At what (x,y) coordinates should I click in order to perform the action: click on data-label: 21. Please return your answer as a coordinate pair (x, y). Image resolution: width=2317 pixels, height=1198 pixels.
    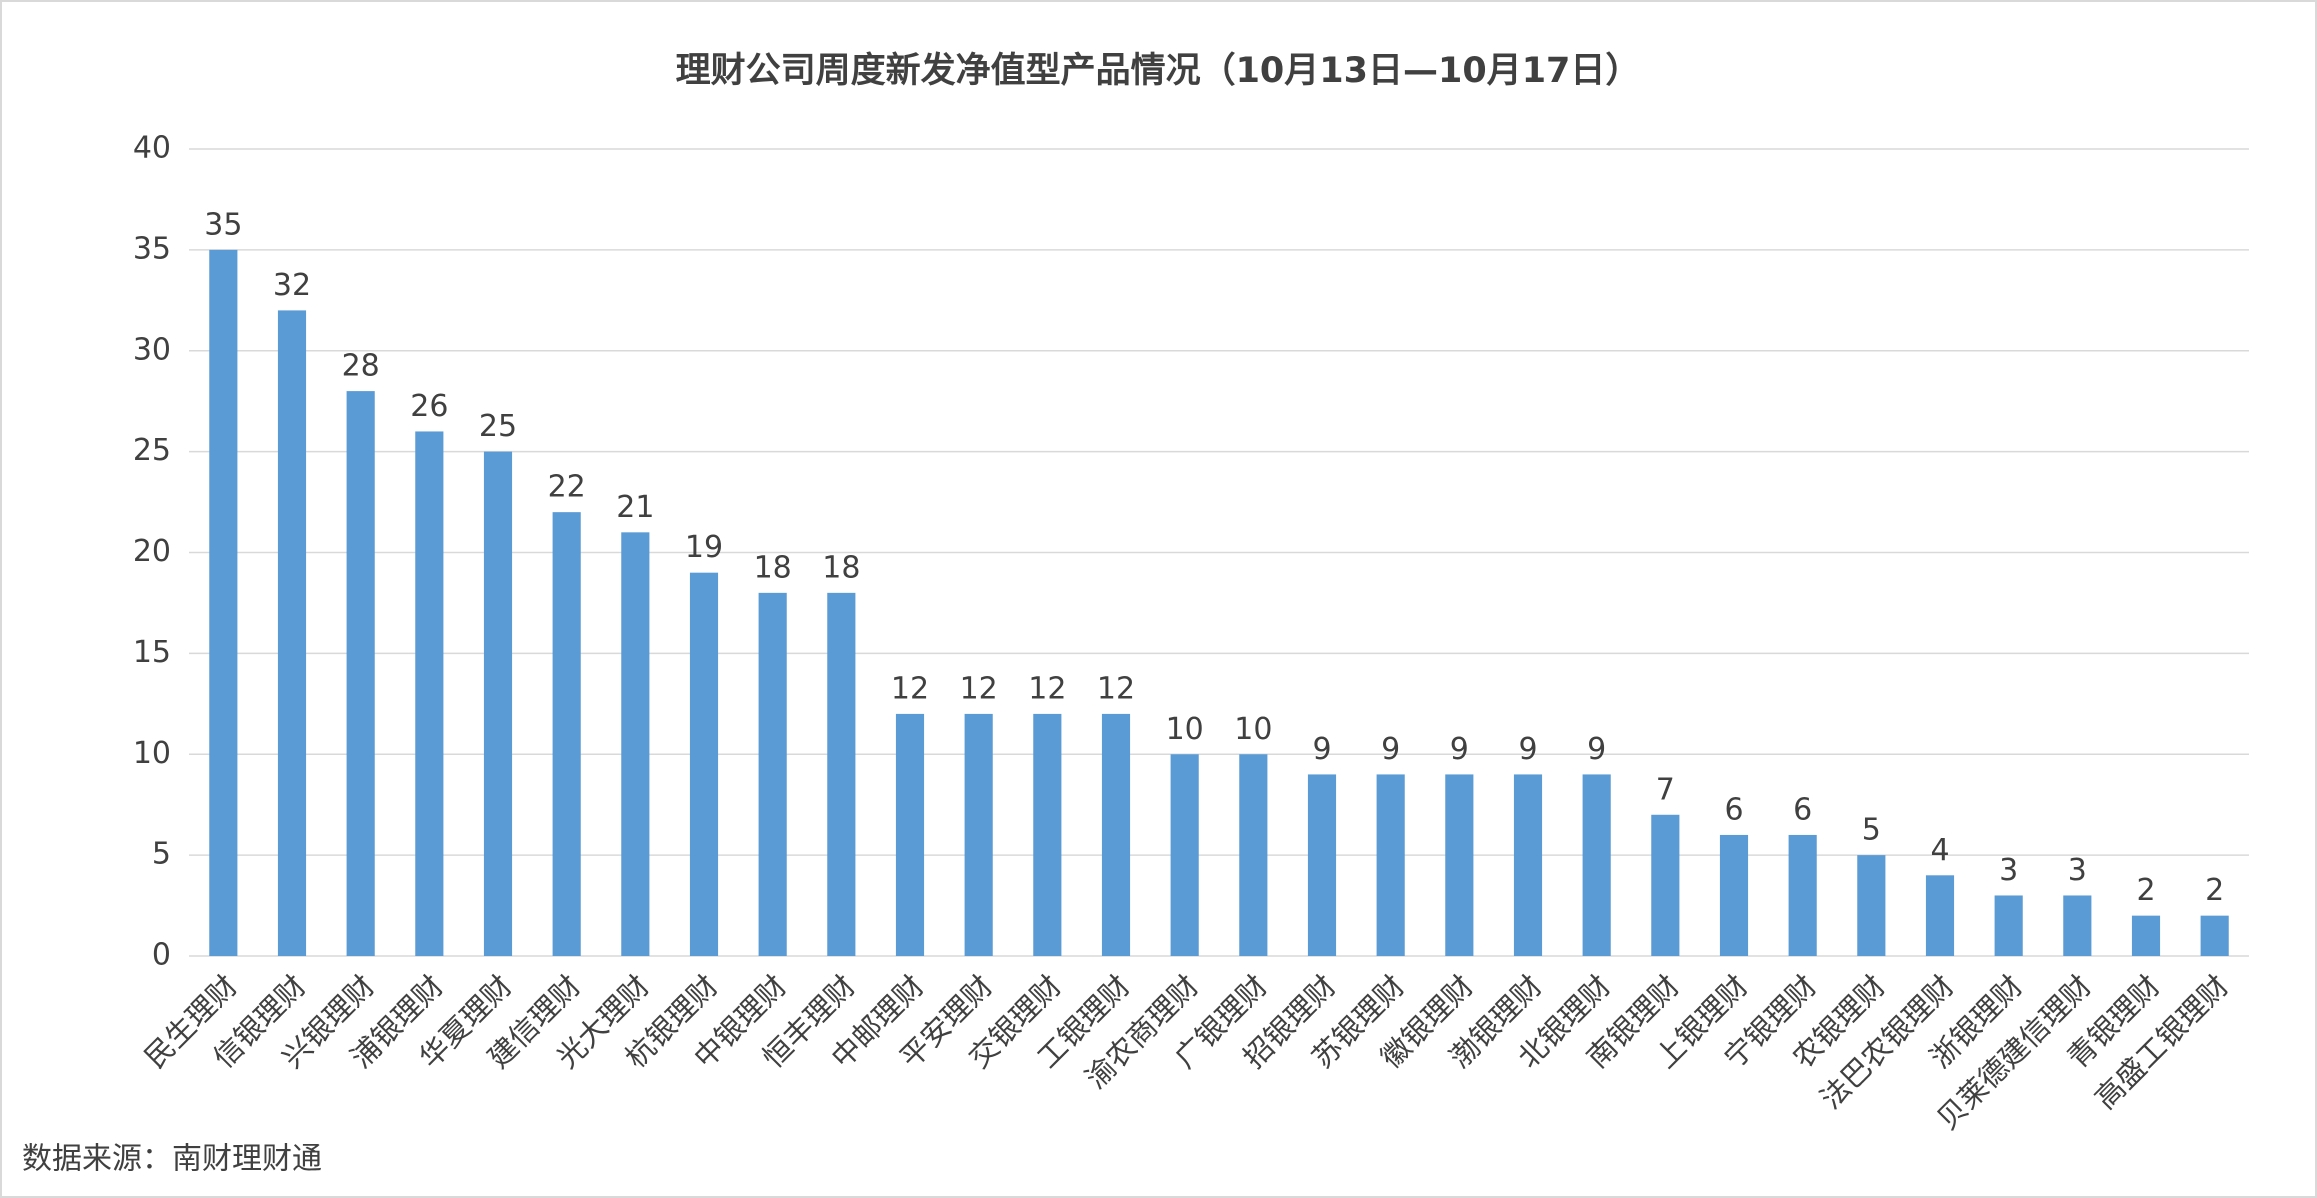
    Looking at the image, I should click on (635, 507).